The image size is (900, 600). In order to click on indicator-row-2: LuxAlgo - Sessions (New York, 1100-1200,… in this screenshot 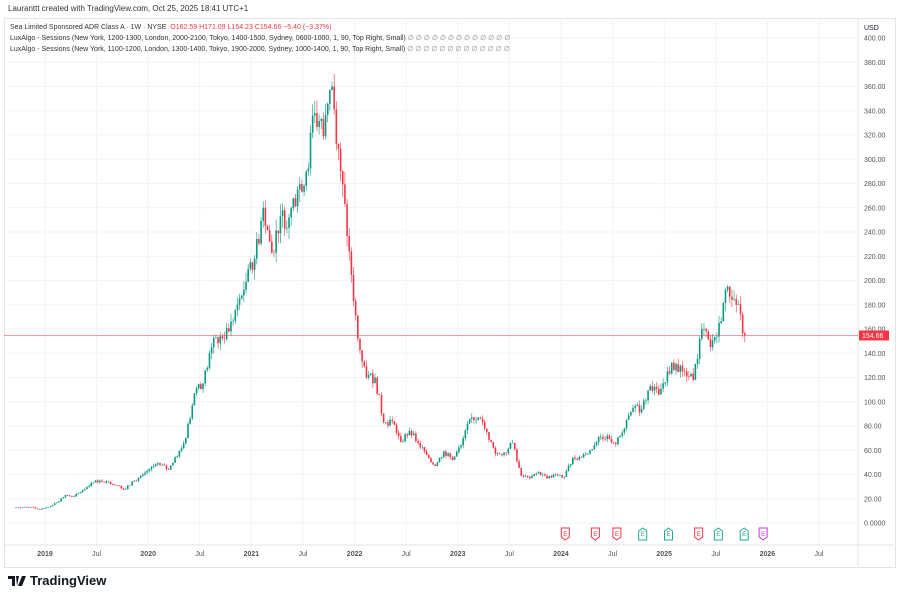, I will do `click(260, 49)`.